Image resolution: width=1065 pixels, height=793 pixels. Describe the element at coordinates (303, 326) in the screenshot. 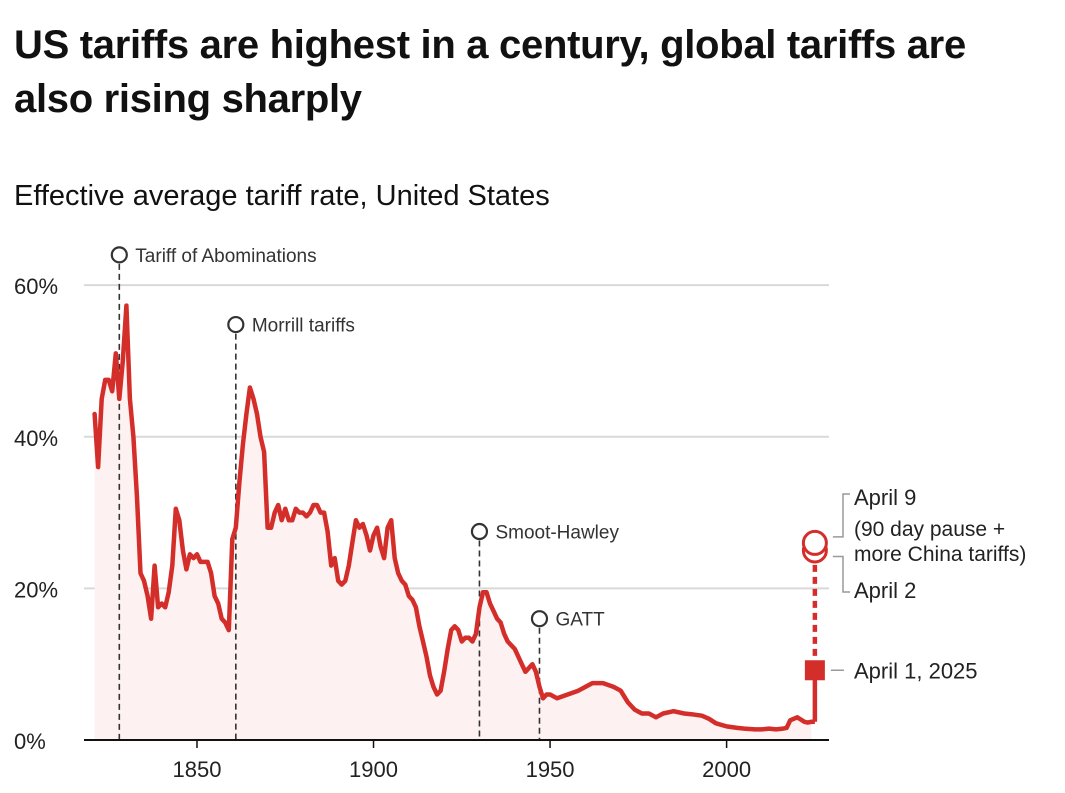

I see `annotation-label: Morrill tariffs` at that location.